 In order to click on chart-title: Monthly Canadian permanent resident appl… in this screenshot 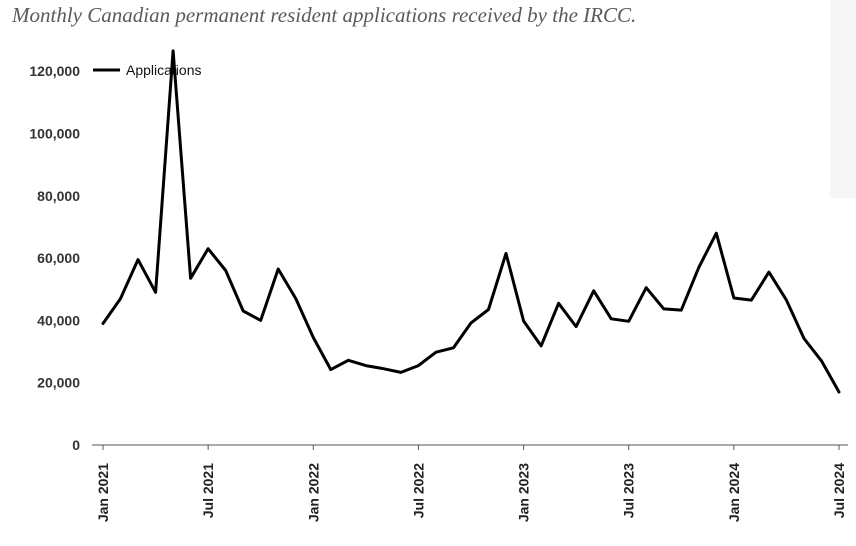, I will do `click(324, 15)`.